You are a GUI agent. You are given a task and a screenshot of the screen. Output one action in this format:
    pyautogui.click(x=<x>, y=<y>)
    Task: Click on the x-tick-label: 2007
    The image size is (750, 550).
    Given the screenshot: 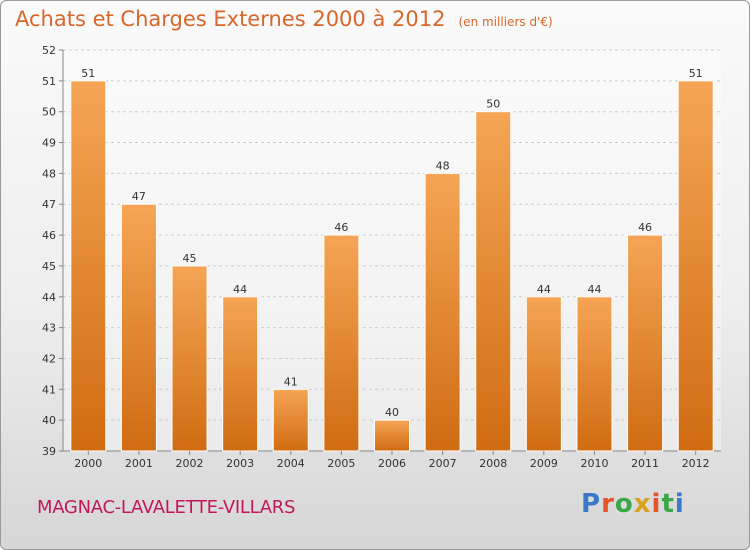 What is the action you would take?
    pyautogui.click(x=443, y=463)
    